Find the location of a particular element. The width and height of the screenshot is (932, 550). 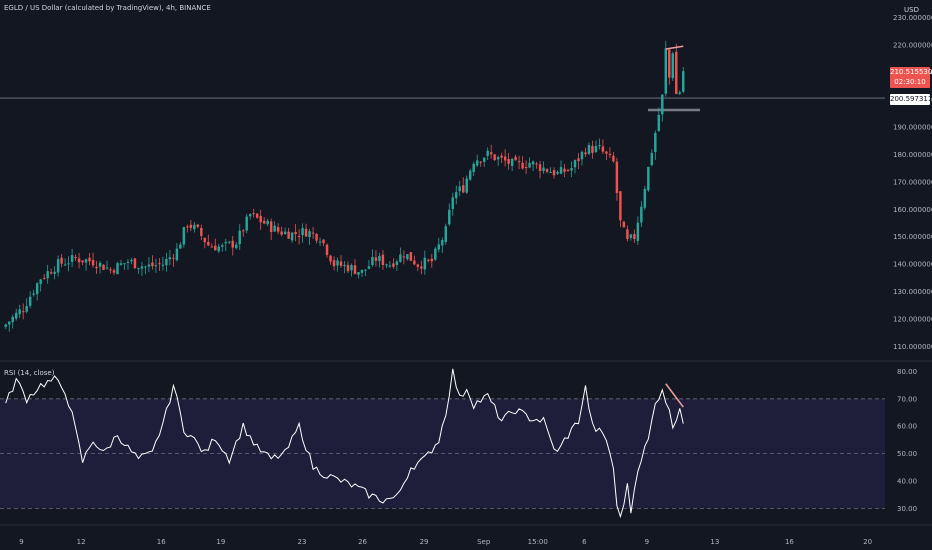

level-price-tag: 200.597311 is located at coordinates (911, 99).